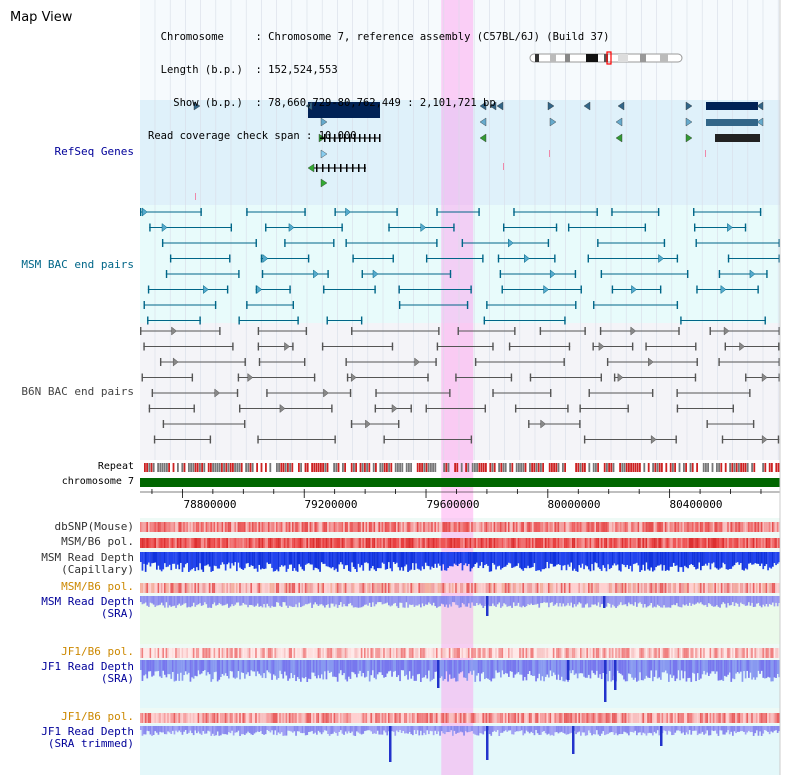 The width and height of the screenshot is (800, 775). I want to click on refseq-genes-label: RefSeq Genes, so click(94, 151).